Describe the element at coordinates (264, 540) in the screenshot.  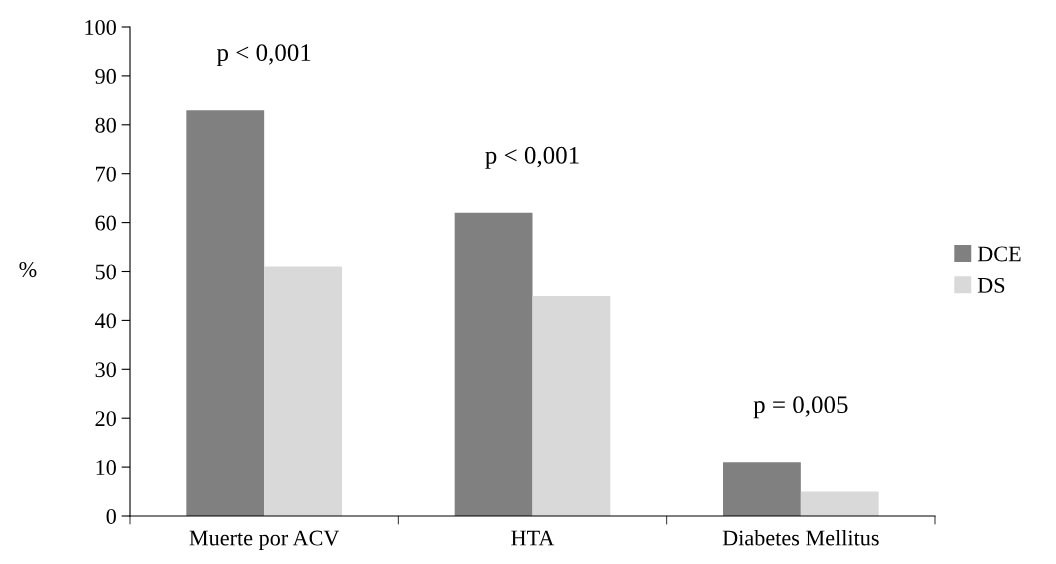
I see `x-tick-label: Muerte por ACV` at that location.